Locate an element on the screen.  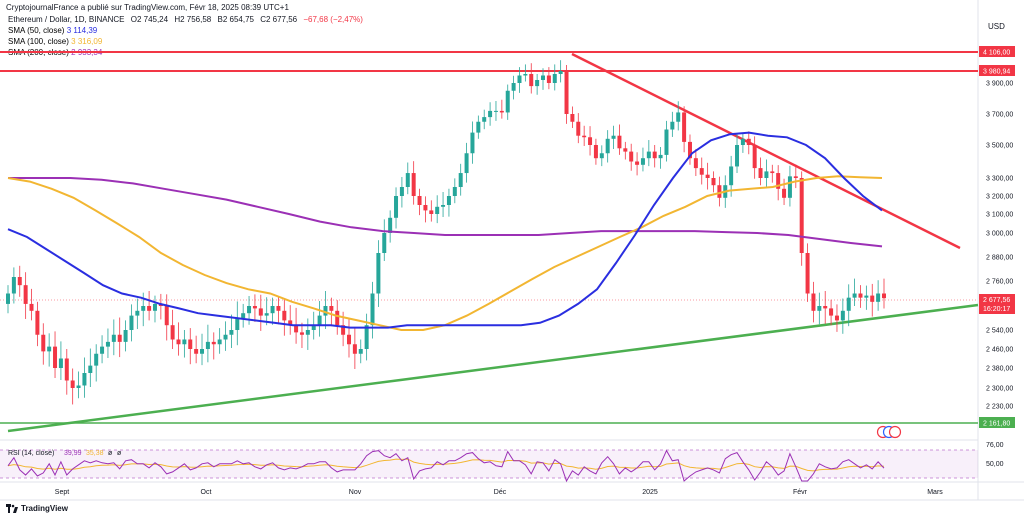
sma50-label: SMA (50, close) is located at coordinates (36, 30).